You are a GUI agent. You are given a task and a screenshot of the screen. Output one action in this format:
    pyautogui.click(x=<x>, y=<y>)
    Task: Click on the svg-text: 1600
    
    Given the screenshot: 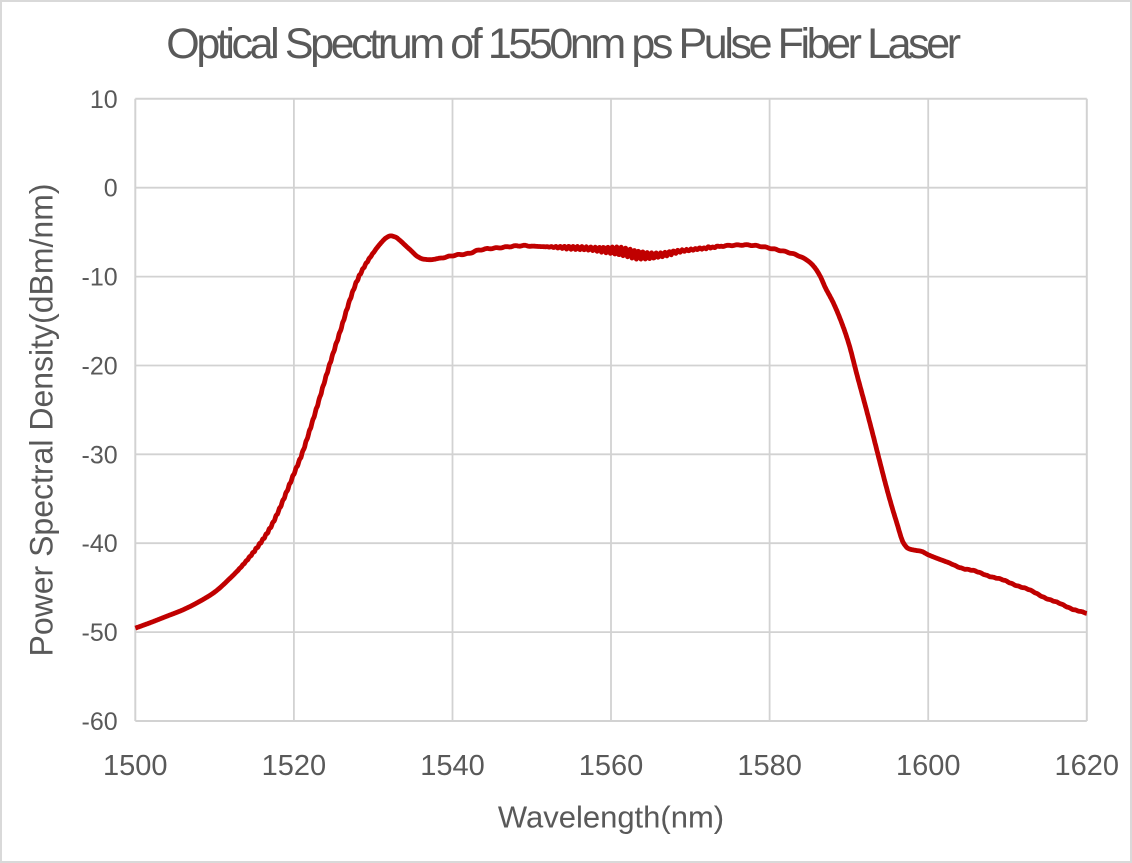 What is the action you would take?
    pyautogui.click(x=928, y=766)
    